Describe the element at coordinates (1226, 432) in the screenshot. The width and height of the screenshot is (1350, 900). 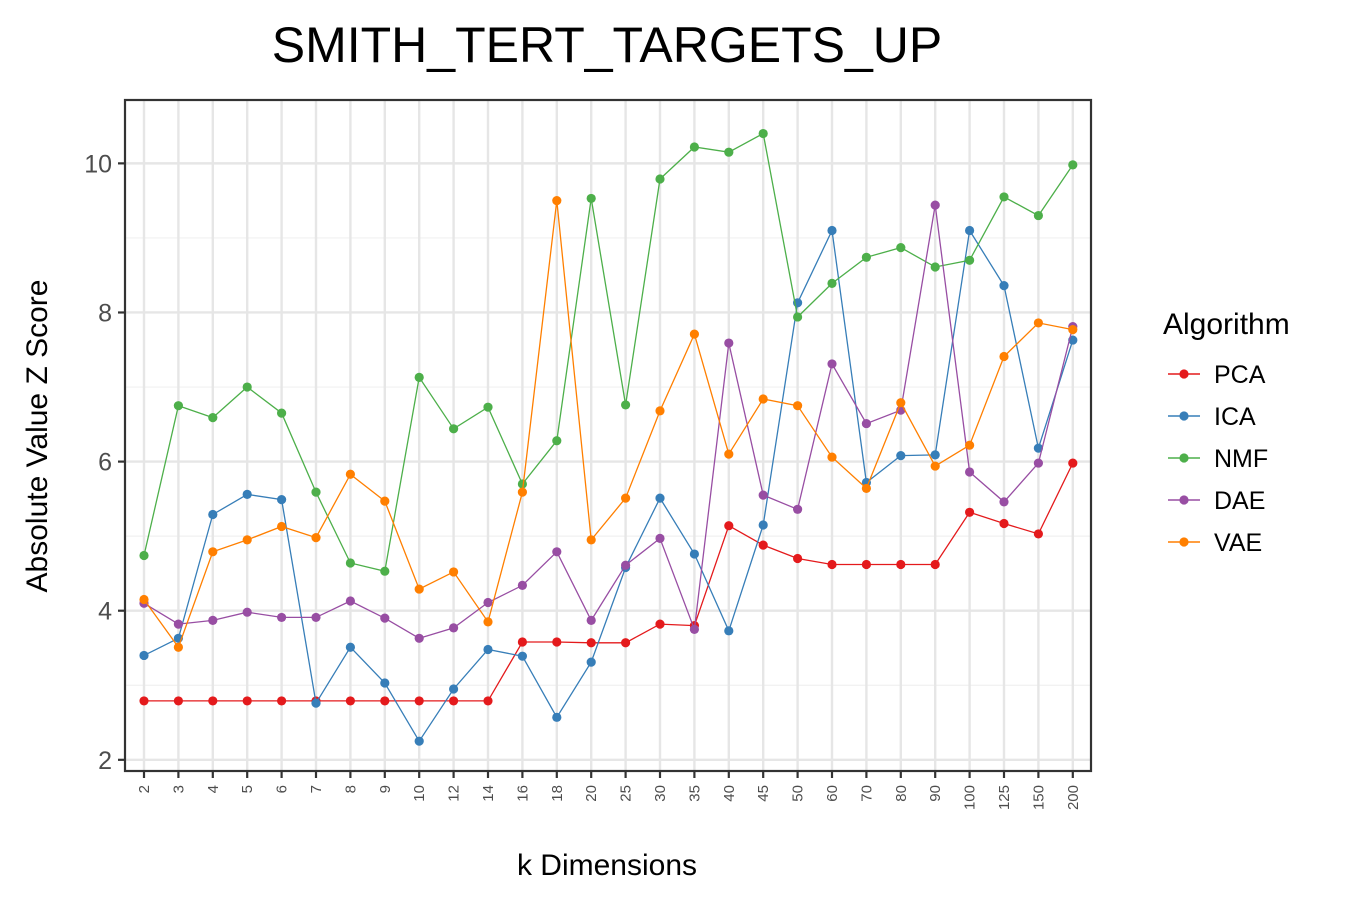
I see `legend: Algorithm PCA ICA NMF DAE VAE` at that location.